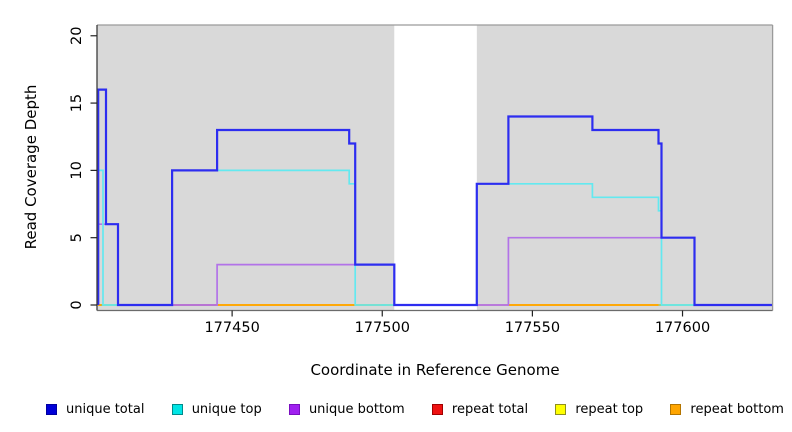  I want to click on legend-label: repeat total, so click(490, 409).